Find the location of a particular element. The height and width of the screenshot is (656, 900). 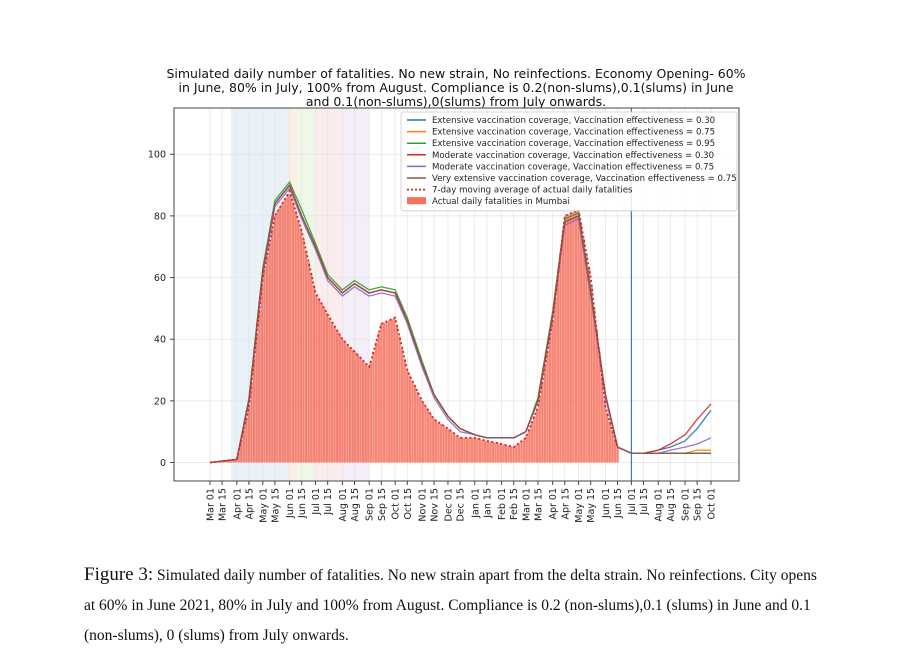

x-tick-label-38: Oct 01 is located at coordinates (712, 504).